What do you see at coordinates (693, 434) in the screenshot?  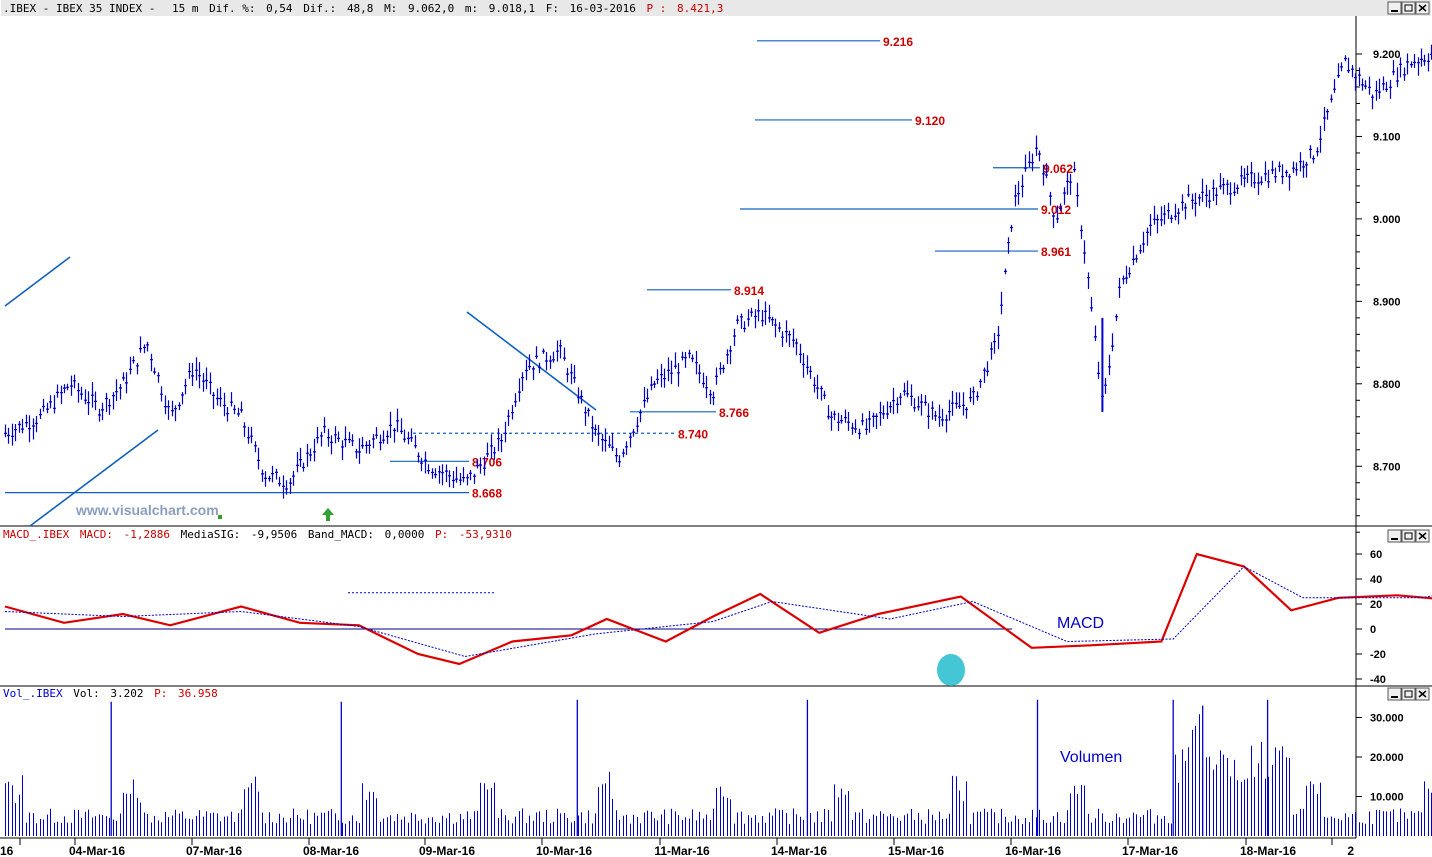 I see `level-label-8.740: 8.740` at bounding box center [693, 434].